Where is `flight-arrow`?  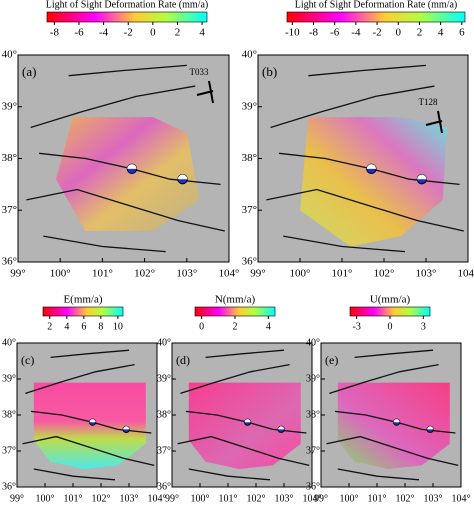
flight-arrow is located at coordinates (434, 123).